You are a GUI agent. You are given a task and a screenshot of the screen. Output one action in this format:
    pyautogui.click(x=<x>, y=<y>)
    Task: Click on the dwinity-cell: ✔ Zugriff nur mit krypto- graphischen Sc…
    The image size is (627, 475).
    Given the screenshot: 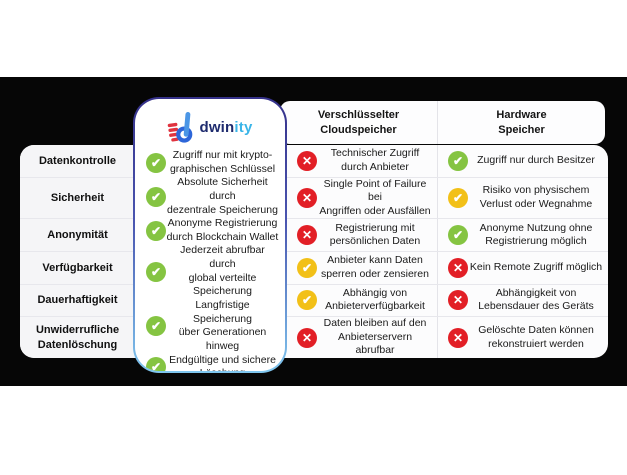 What is the action you would take?
    pyautogui.click(x=210, y=162)
    